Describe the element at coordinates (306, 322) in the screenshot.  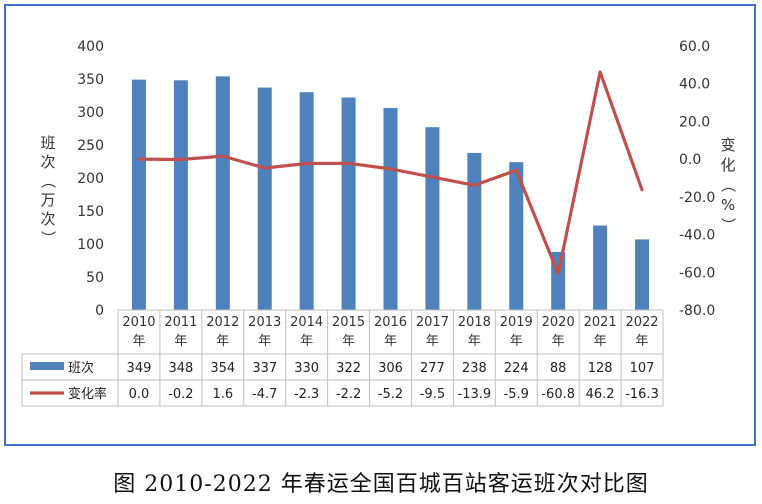
I see `x-tick-label: 2014` at that location.